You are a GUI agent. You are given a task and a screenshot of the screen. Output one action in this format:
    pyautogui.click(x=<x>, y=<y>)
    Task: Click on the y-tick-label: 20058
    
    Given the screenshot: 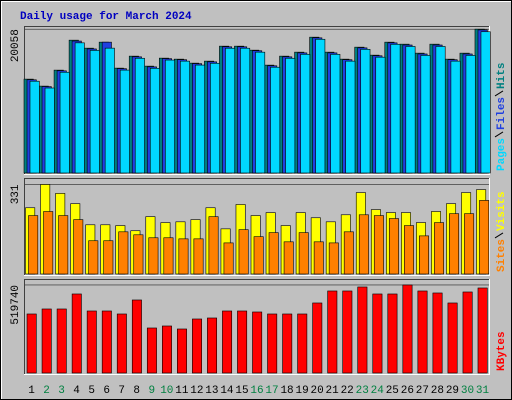 What is the action you would take?
    pyautogui.click(x=16, y=45)
    